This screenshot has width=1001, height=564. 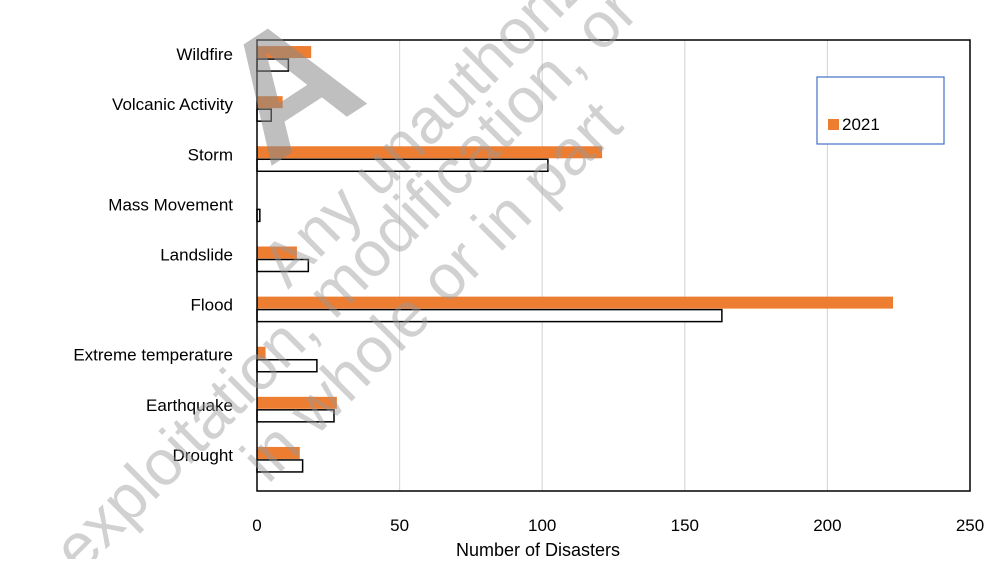 What do you see at coordinates (172, 104) in the screenshot?
I see `category-label-volcanic-activity: Volcanic Activity` at bounding box center [172, 104].